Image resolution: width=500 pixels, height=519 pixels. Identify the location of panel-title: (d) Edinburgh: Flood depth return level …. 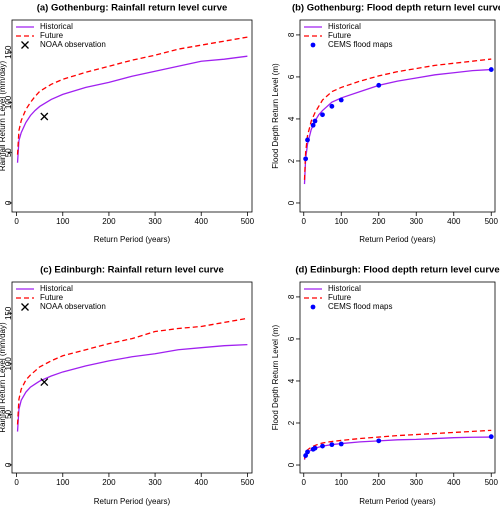
(397, 270).